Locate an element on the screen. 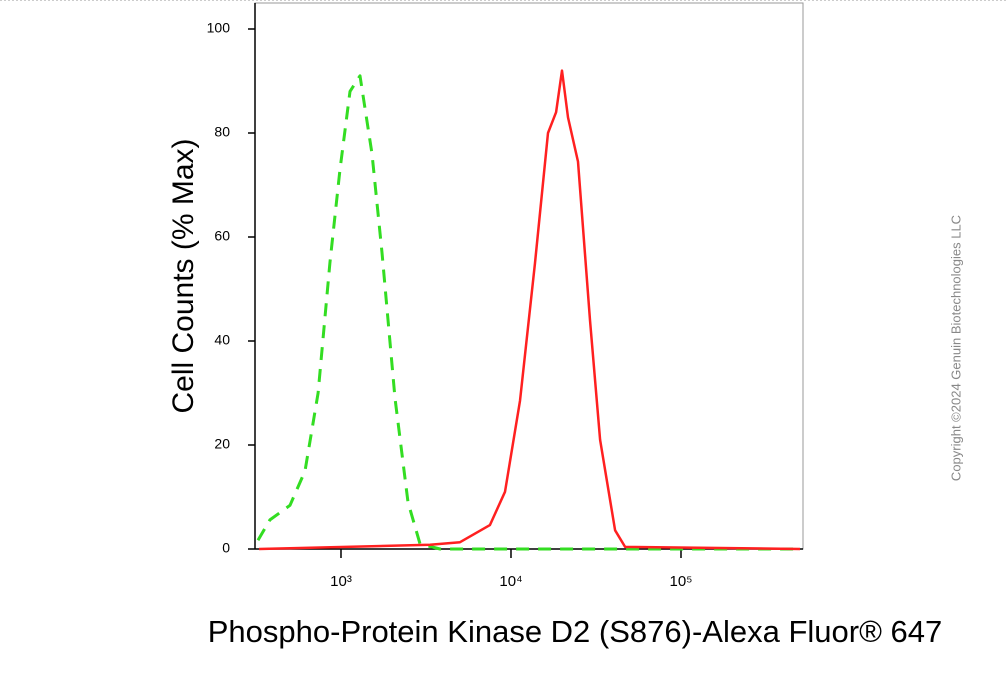 The image size is (1008, 700). y-tick-label: 40 is located at coordinates (222, 340).